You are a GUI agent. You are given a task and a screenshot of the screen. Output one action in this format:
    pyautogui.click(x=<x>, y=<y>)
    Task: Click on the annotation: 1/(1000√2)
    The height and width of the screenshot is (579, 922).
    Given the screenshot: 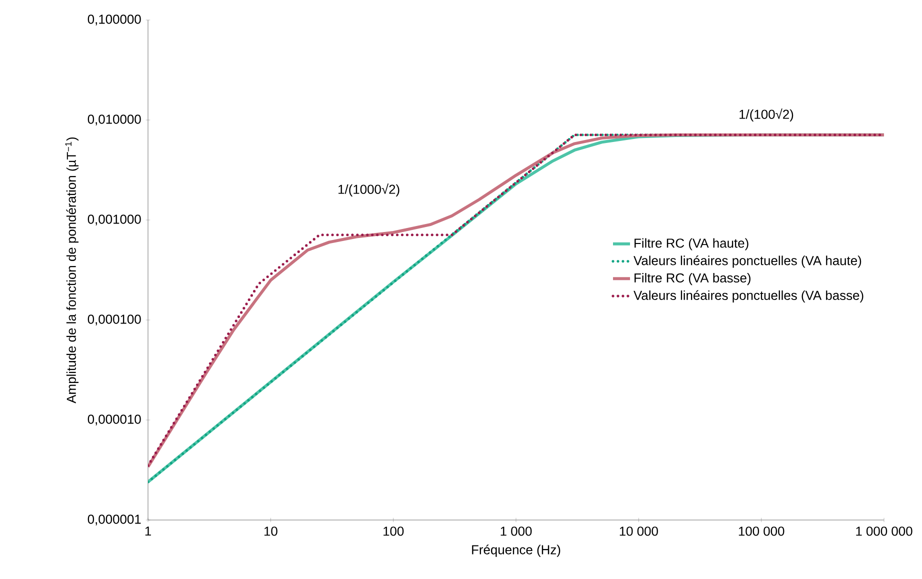 What is the action you would take?
    pyautogui.click(x=369, y=190)
    